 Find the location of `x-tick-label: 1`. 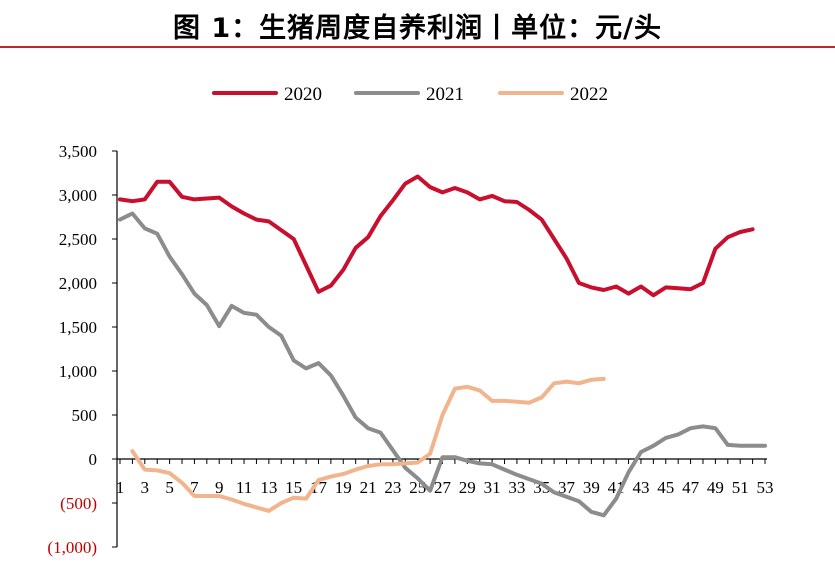

x-tick-label: 1 is located at coordinates (120, 487).